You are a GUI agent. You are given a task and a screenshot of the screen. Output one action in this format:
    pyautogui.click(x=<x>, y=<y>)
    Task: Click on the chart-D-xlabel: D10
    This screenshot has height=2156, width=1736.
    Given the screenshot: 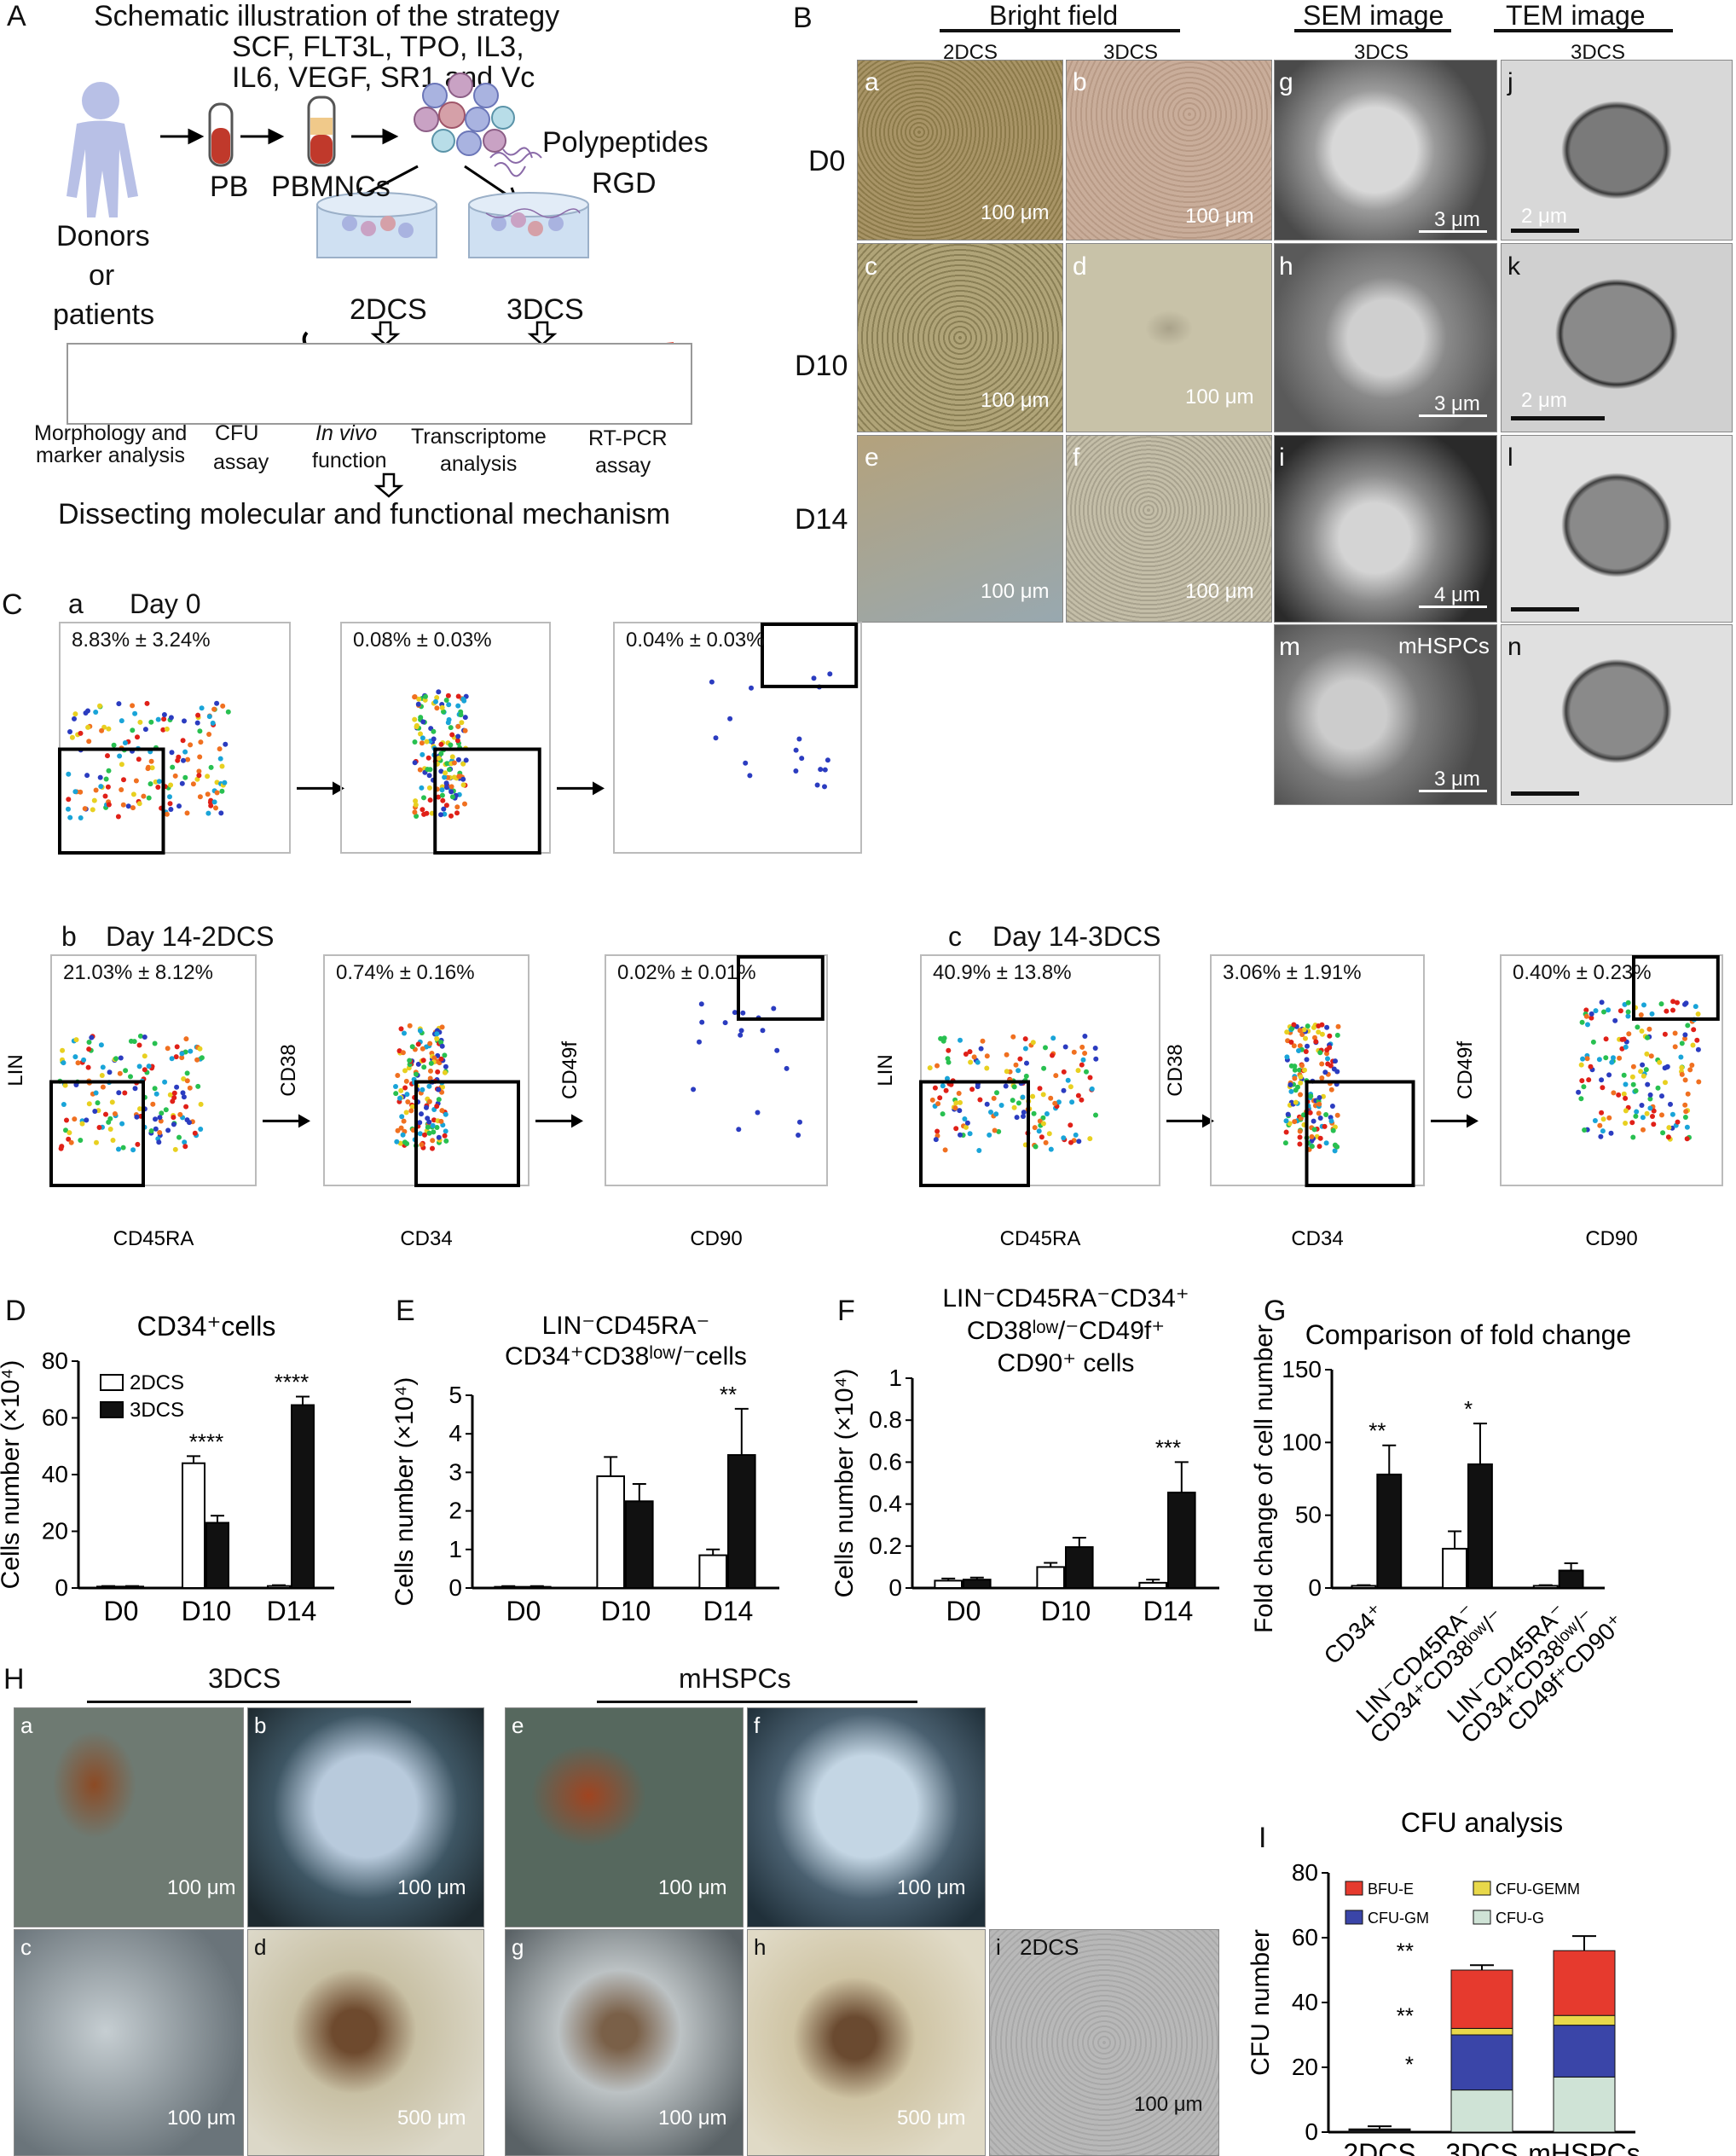 What is the action you would take?
    pyautogui.click(x=207, y=1611)
    